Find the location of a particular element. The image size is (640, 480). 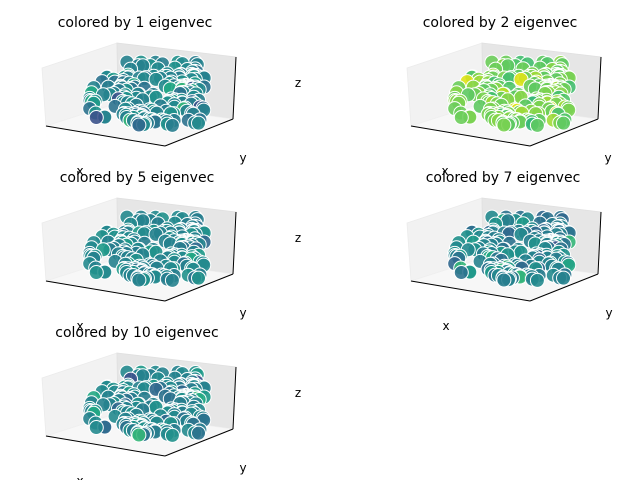

subplot-3: colored by 5 eigenvec x y z is located at coordinates (171, 251).